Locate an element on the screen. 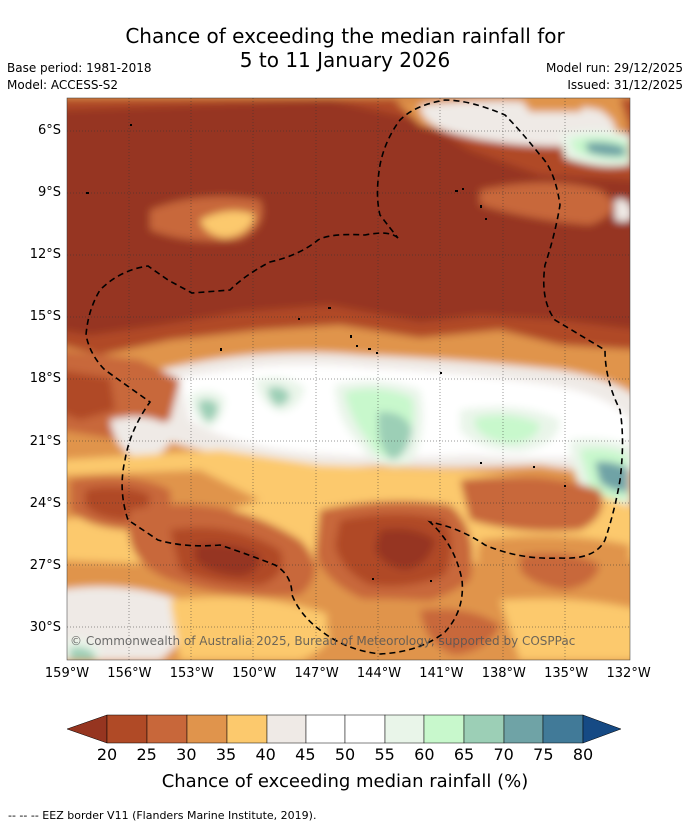  lat-label: 21°S is located at coordinates (45, 441).